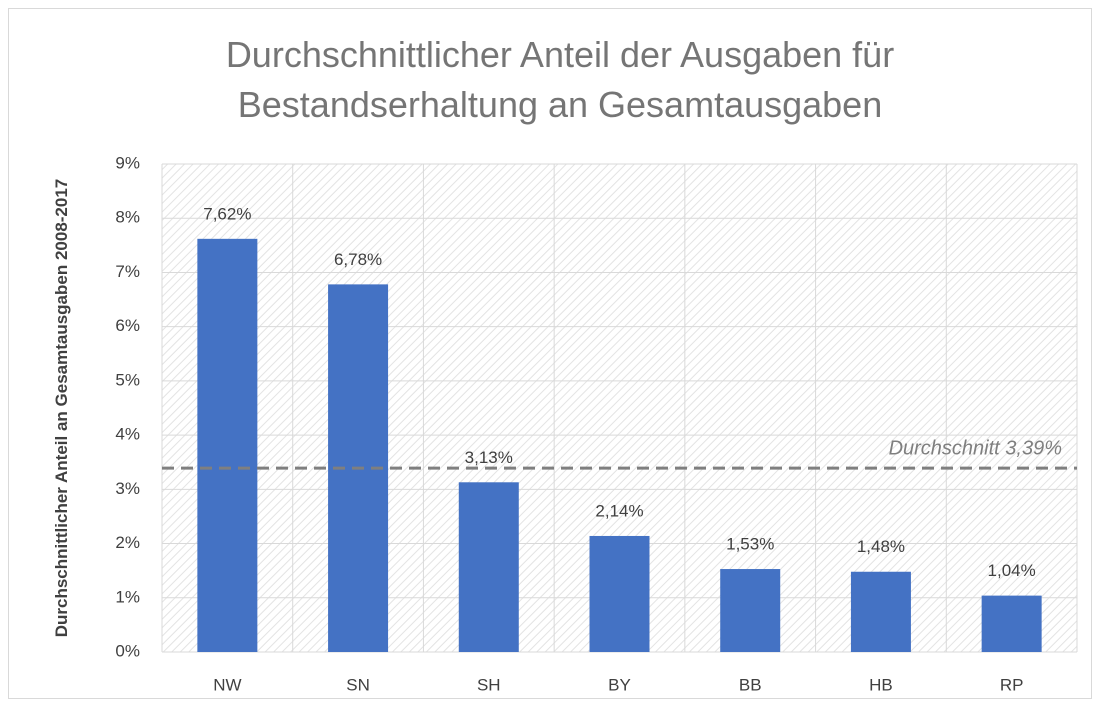 The width and height of the screenshot is (1104, 709). Describe the element at coordinates (881, 684) in the screenshot. I see `x-tick-label: HB` at that location.